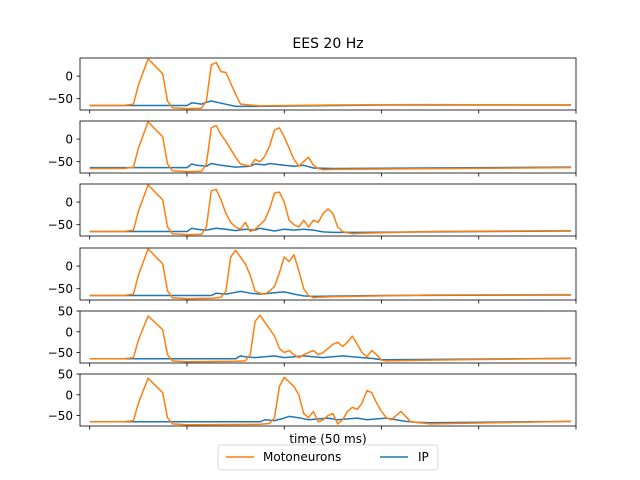 This screenshot has width=640, height=480. What do you see at coordinates (423, 457) in the screenshot?
I see `legend-label-ip: IP` at bounding box center [423, 457].